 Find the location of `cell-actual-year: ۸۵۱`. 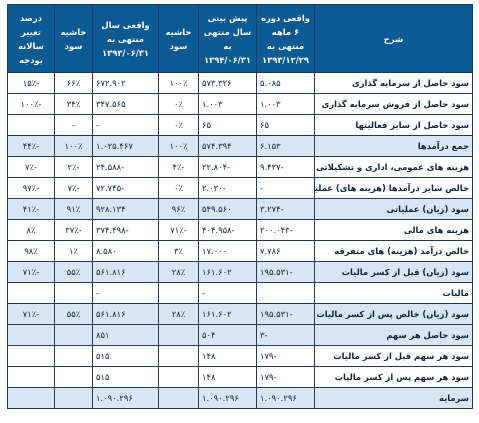

cell-actual-year: ۸۵۱ is located at coordinates (125, 335).